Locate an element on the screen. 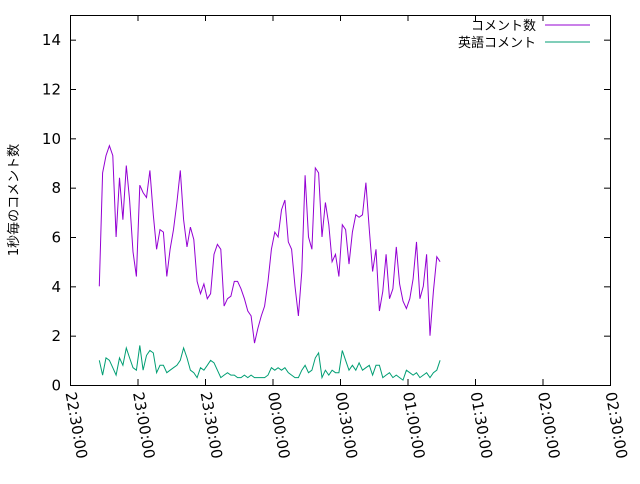  y-tick-label: 2 is located at coordinates (56, 336).